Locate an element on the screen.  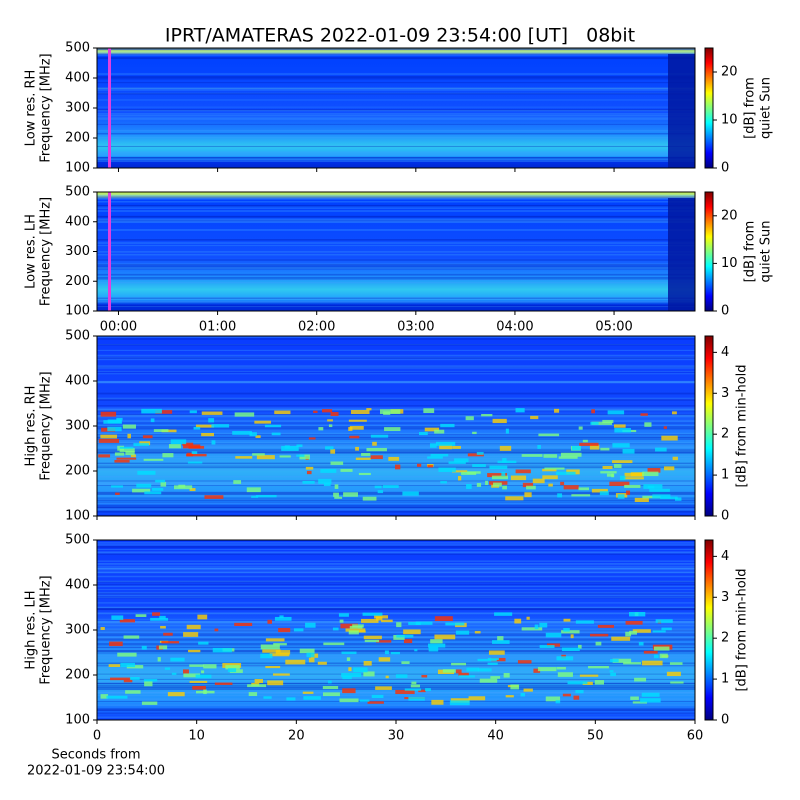
colorbar-label: quiet Sun is located at coordinates (766, 251).